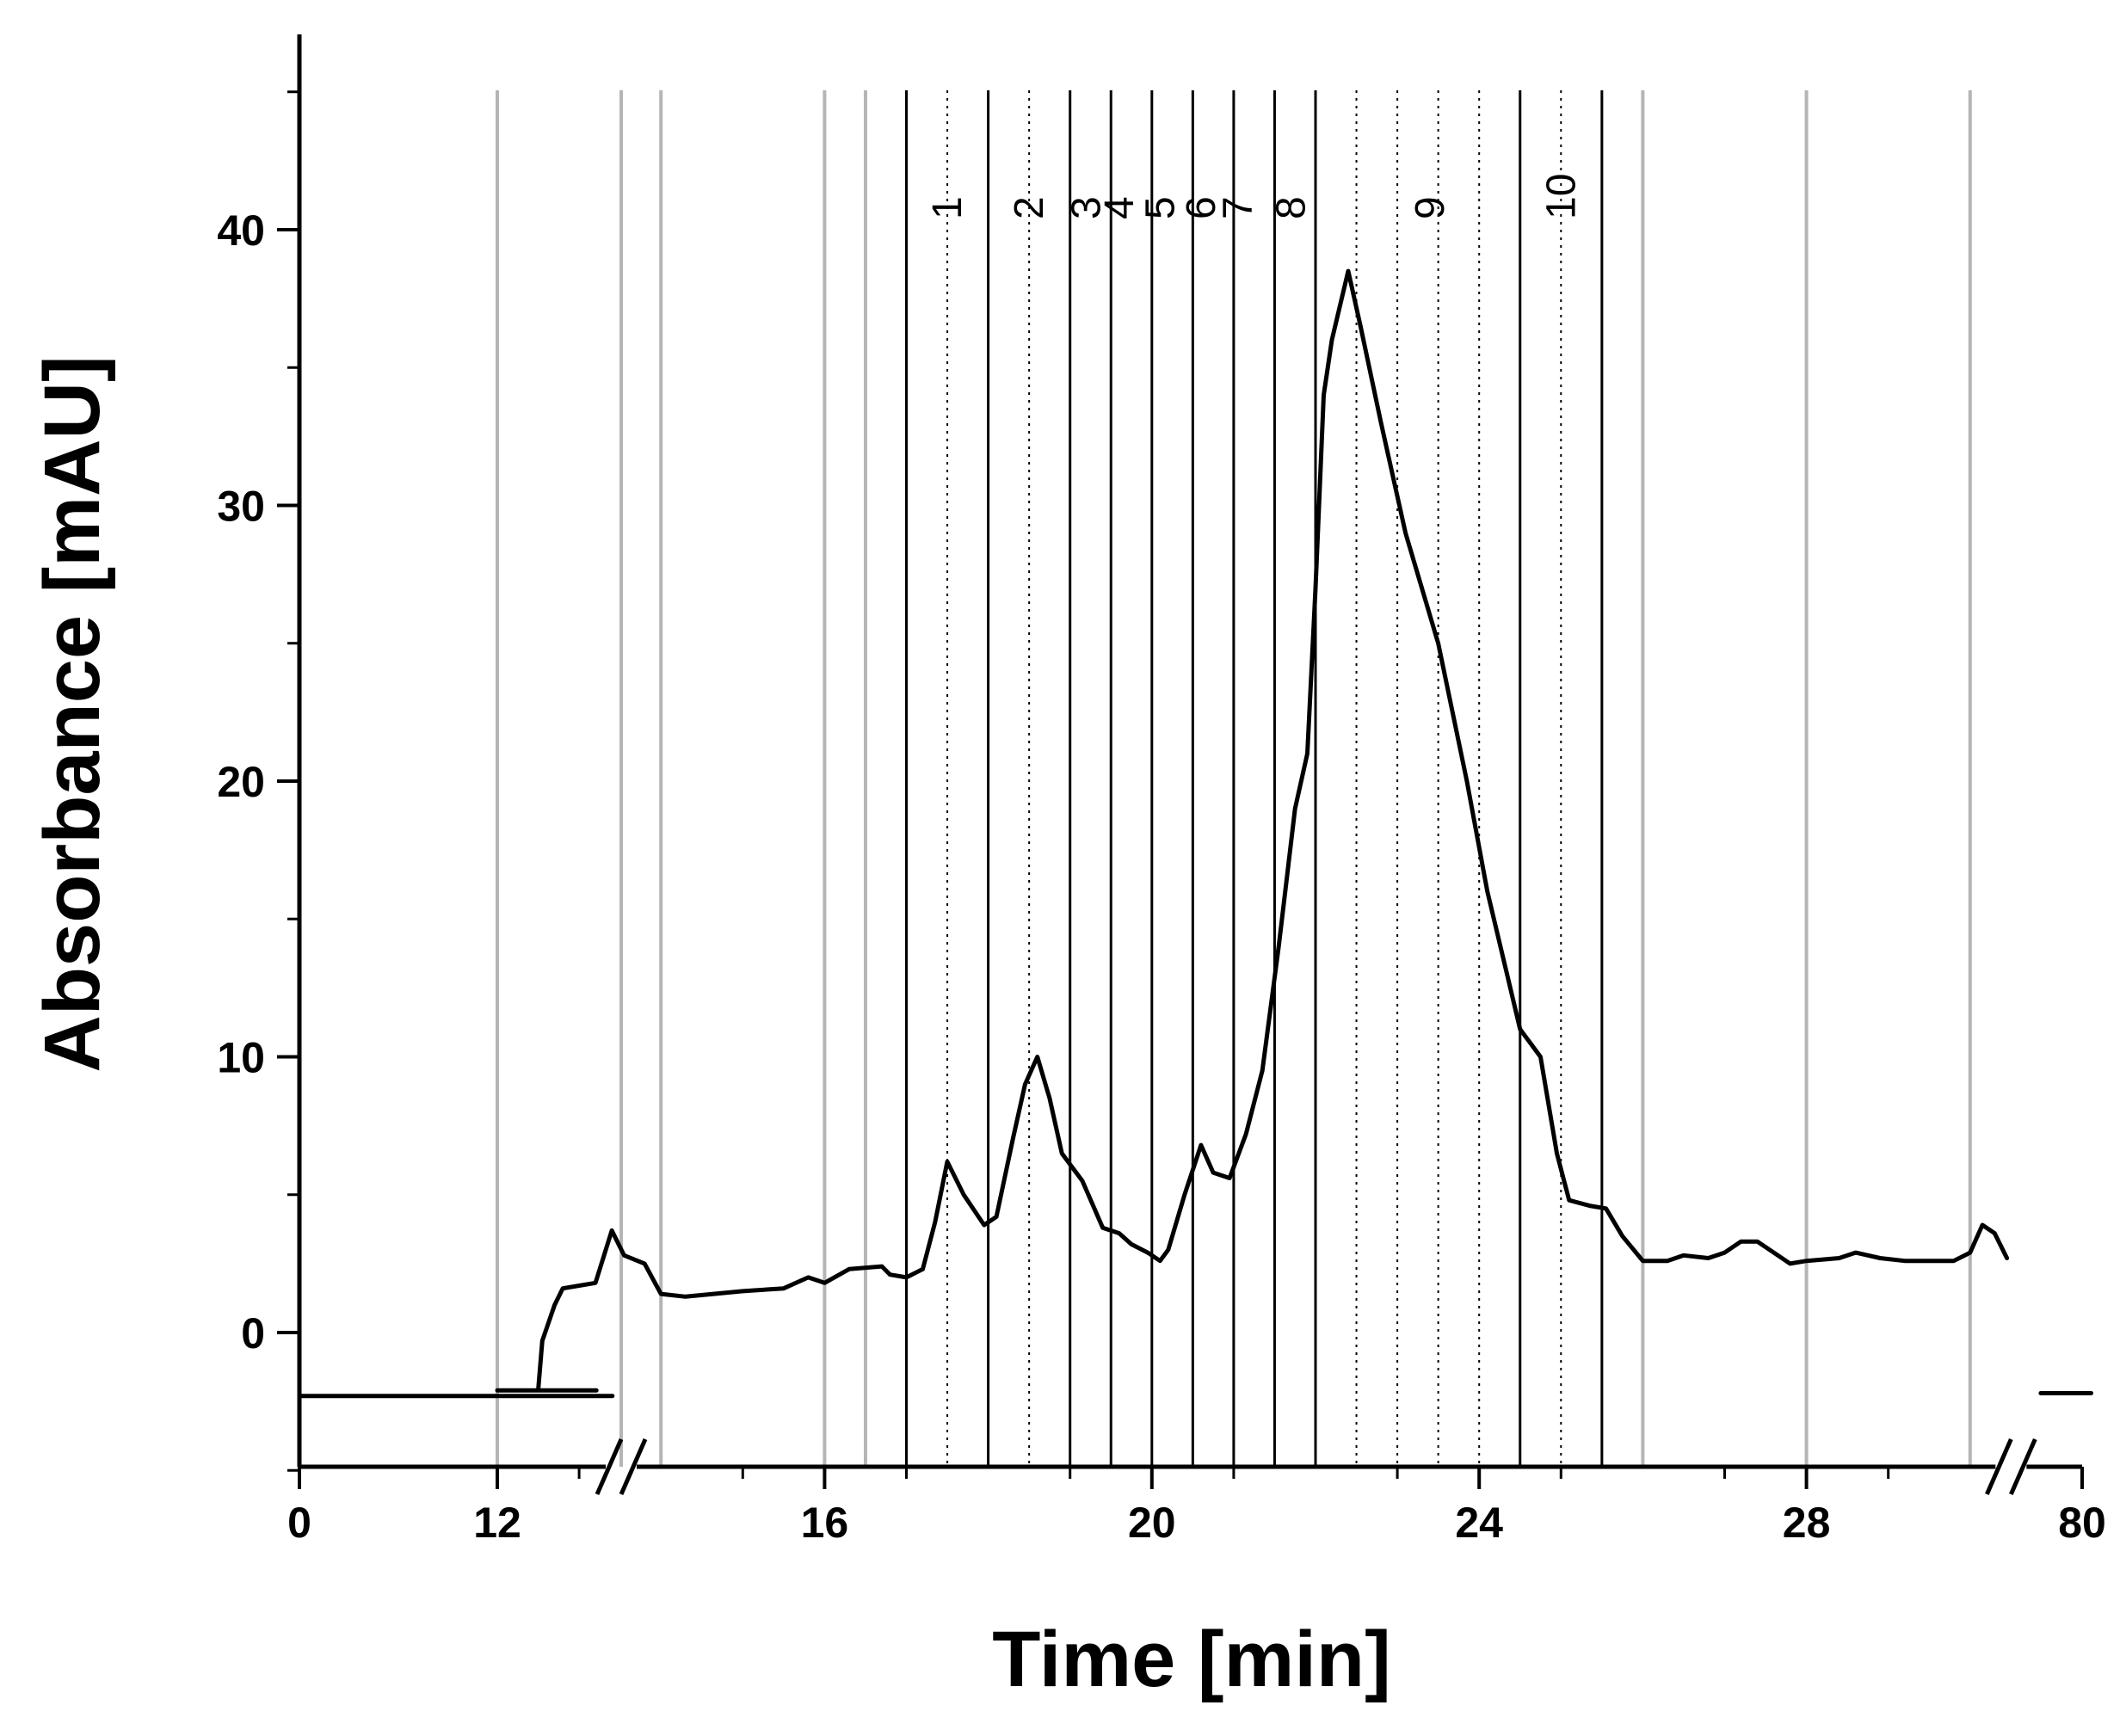 The width and height of the screenshot is (2126, 1736). What do you see at coordinates (2082, 1523) in the screenshot?
I see `x-tick-label-80: 80` at bounding box center [2082, 1523].